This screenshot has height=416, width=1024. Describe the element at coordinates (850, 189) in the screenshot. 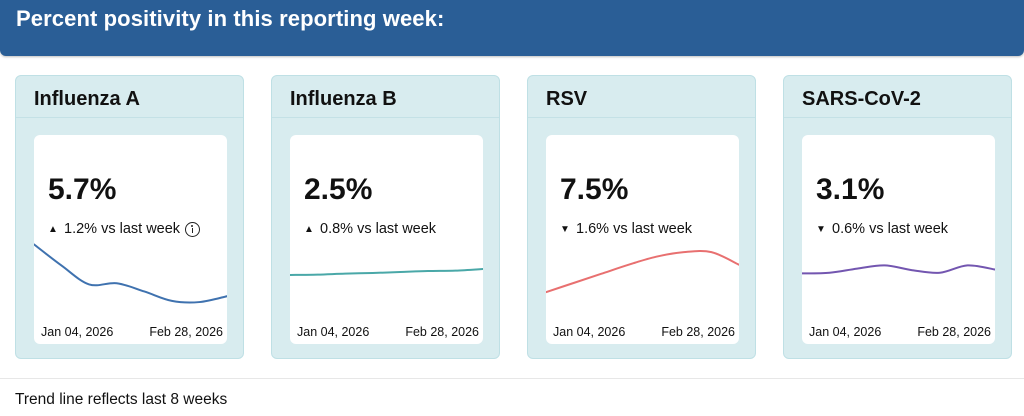

I see `percent-value: 3.1%` at that location.